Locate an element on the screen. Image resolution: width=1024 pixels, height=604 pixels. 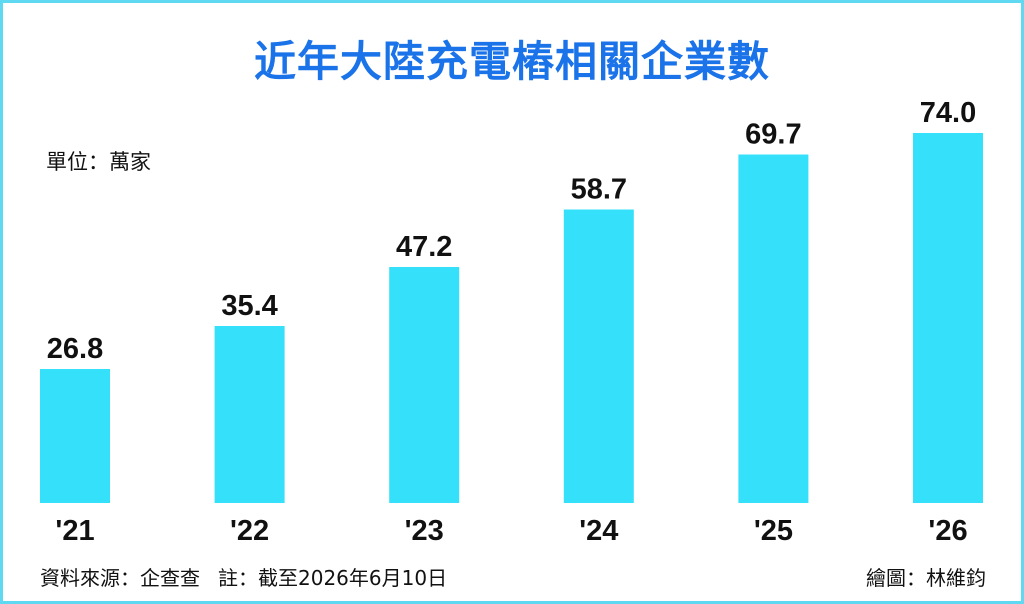
date-note: 註：截至2026年6月10日 is located at coordinates (333, 578).